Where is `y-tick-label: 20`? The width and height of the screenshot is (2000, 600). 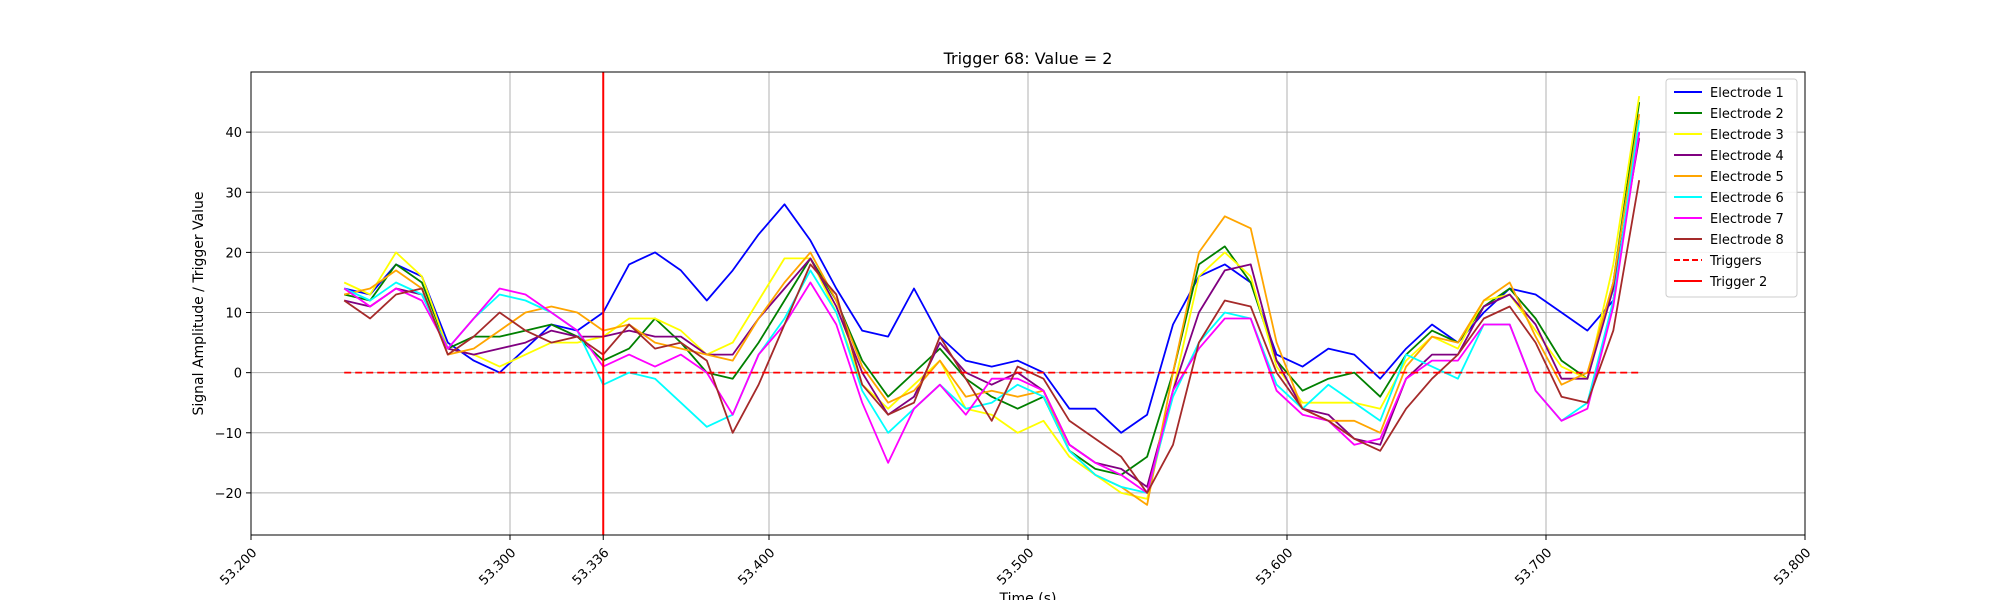 y-tick-label: 20 is located at coordinates (233, 253).